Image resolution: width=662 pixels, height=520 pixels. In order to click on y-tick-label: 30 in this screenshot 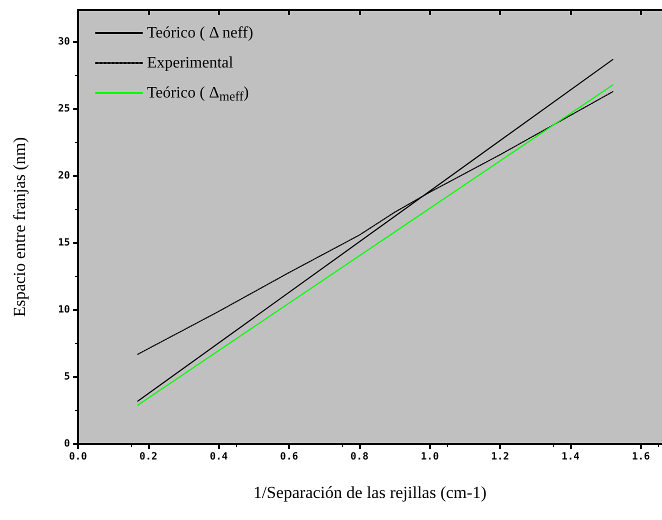, I will do `click(64, 42)`.